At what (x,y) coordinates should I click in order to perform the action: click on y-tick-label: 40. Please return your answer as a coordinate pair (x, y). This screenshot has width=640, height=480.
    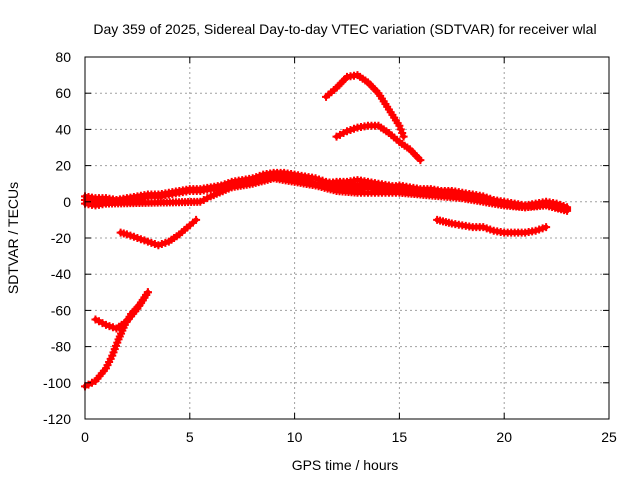
    Looking at the image, I should click on (63, 129).